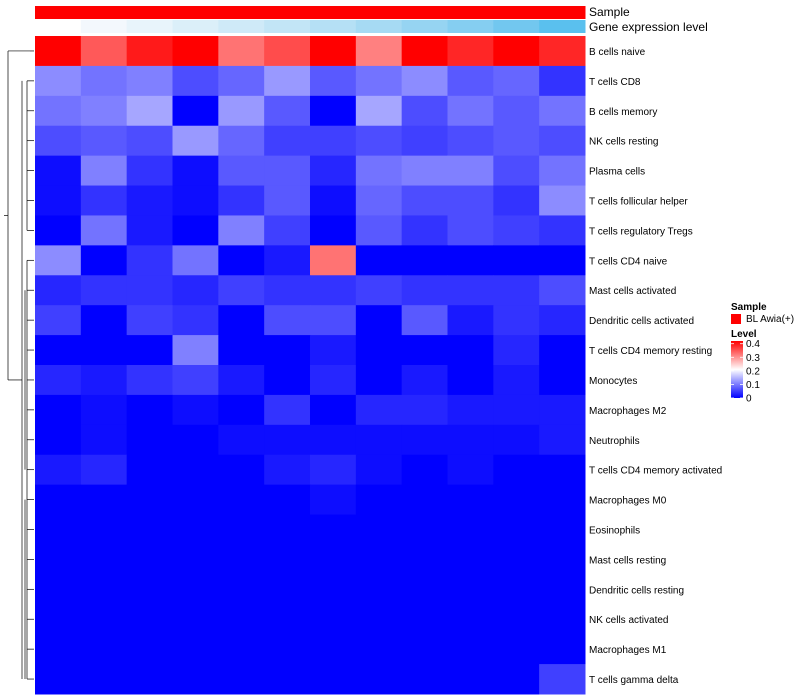 The width and height of the screenshot is (800, 700). What do you see at coordinates (744, 334) in the screenshot?
I see `legend-level-title: Level` at bounding box center [744, 334].